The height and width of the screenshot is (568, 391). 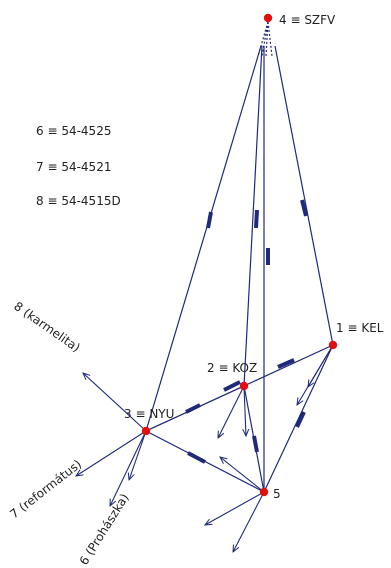 I want to click on point-5-label: 5, so click(x=277, y=494).